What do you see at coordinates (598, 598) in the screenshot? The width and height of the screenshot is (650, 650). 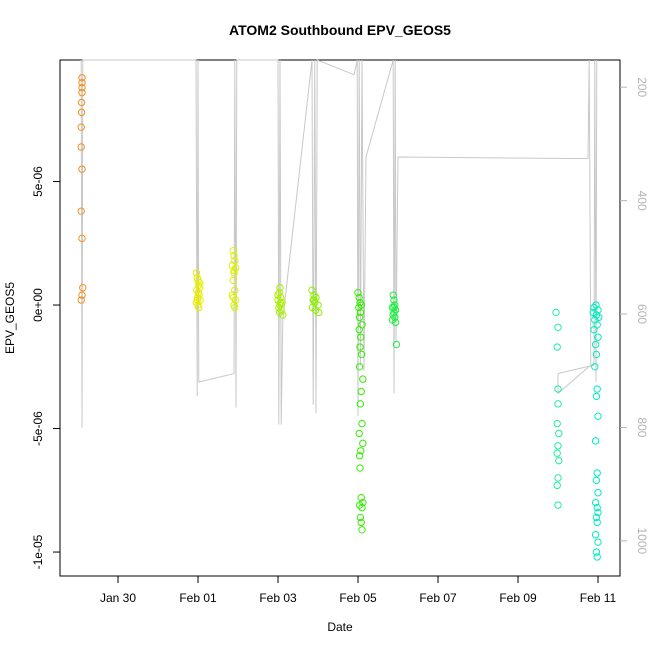 I see `x-tick-label: Feb 11` at bounding box center [598, 598].